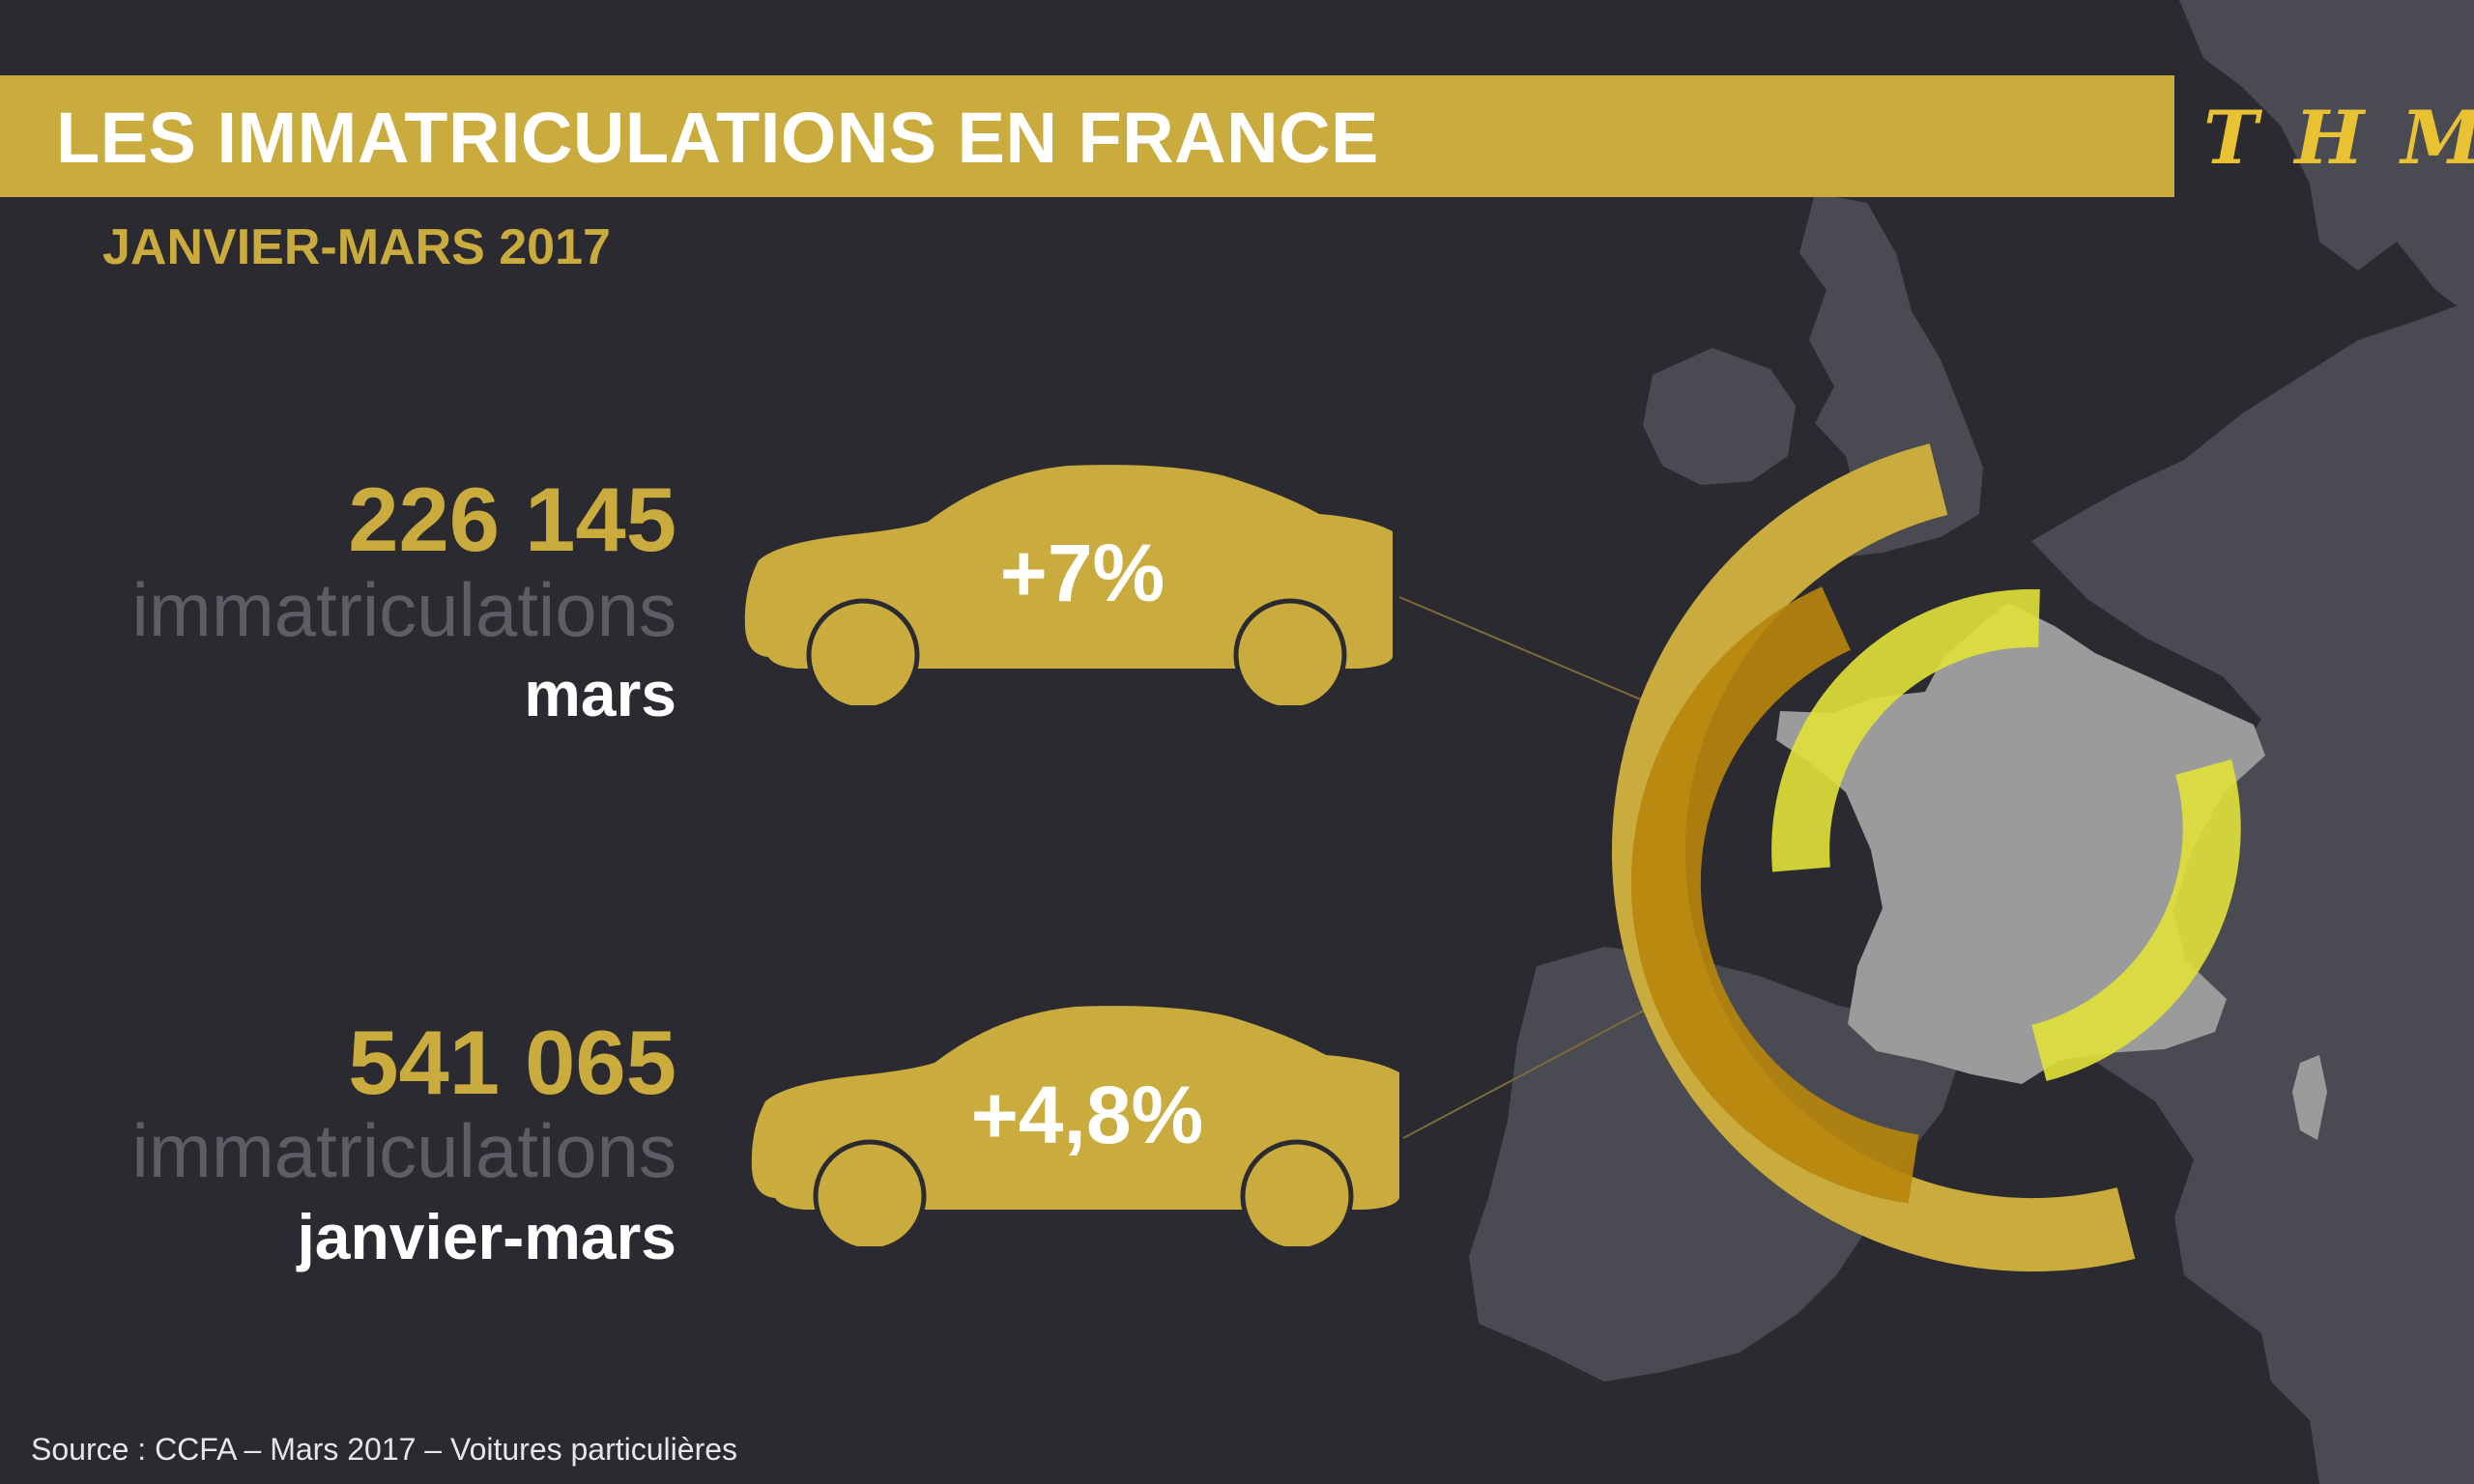 Image resolution: width=2474 pixels, height=1484 pixels. What do you see at coordinates (512, 1062) in the screenshot?
I see `stat-number-janvier-mars: 541 065` at bounding box center [512, 1062].